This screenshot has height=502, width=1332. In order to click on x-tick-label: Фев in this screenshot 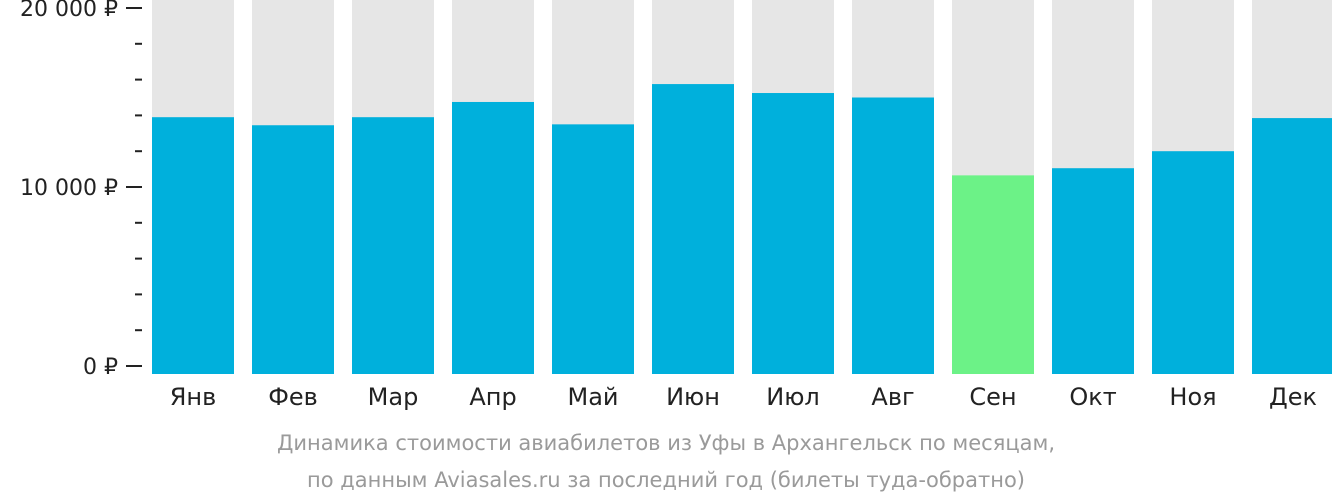, I will do `click(293, 397)`.